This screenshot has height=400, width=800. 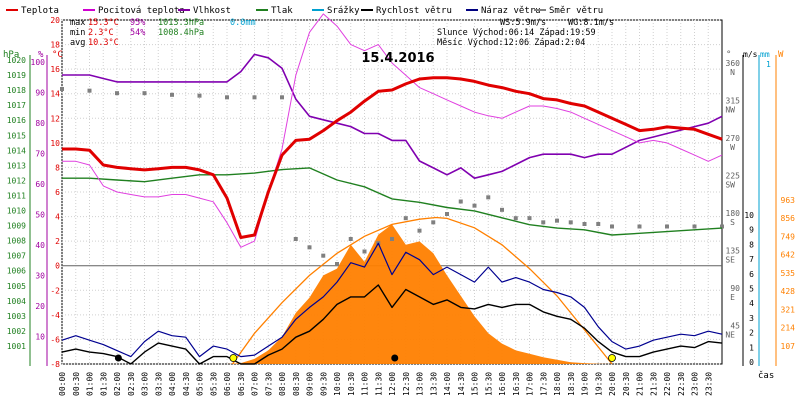 What do you see at coordinates (40, 154) in the screenshot?
I see `pct-tick-label: 70` at bounding box center [40, 154].